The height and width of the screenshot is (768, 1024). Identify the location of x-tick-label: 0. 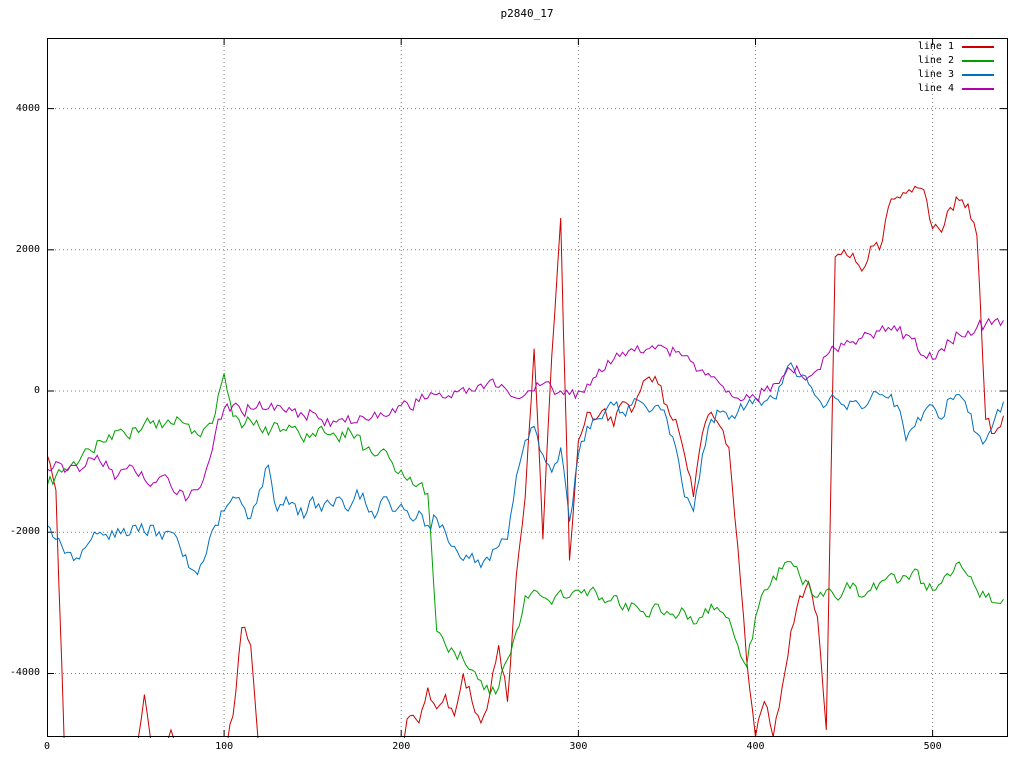
(47, 746).